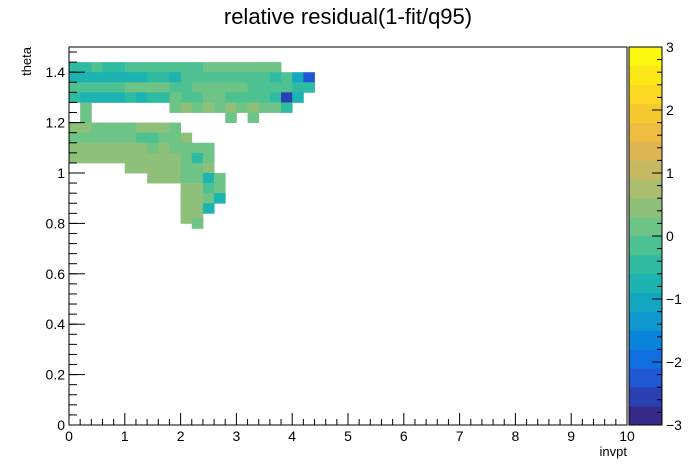  Describe the element at coordinates (65, 242) in the screenshot. I see `y-axis: 0 0.2 0.4 0.6 0.8 1 1.2 1.4` at that location.